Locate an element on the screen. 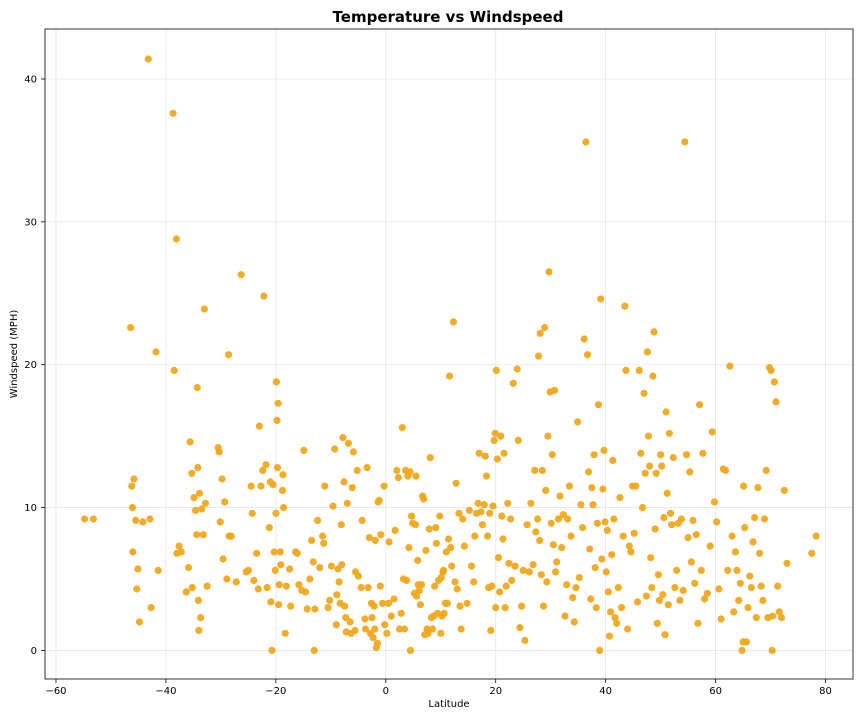 The height and width of the screenshot is (720, 864). y-axis: 0 10 20 30 40 is located at coordinates (34, 366).